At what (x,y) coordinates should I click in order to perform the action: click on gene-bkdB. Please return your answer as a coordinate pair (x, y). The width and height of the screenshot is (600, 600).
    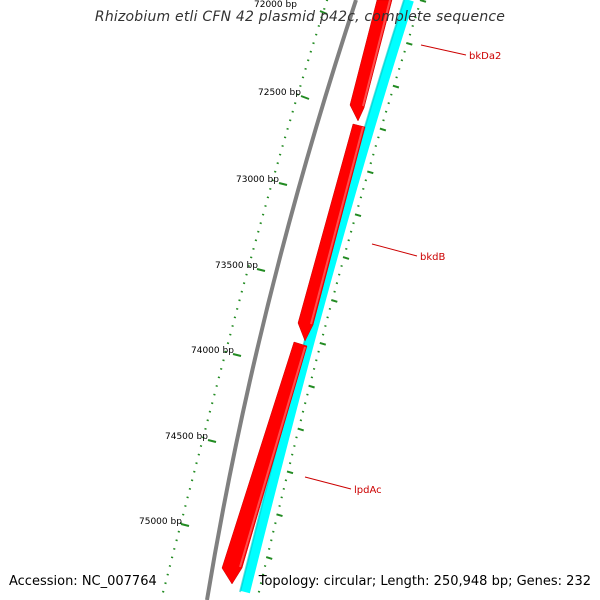
    Looking at the image, I should click on (331, 232).